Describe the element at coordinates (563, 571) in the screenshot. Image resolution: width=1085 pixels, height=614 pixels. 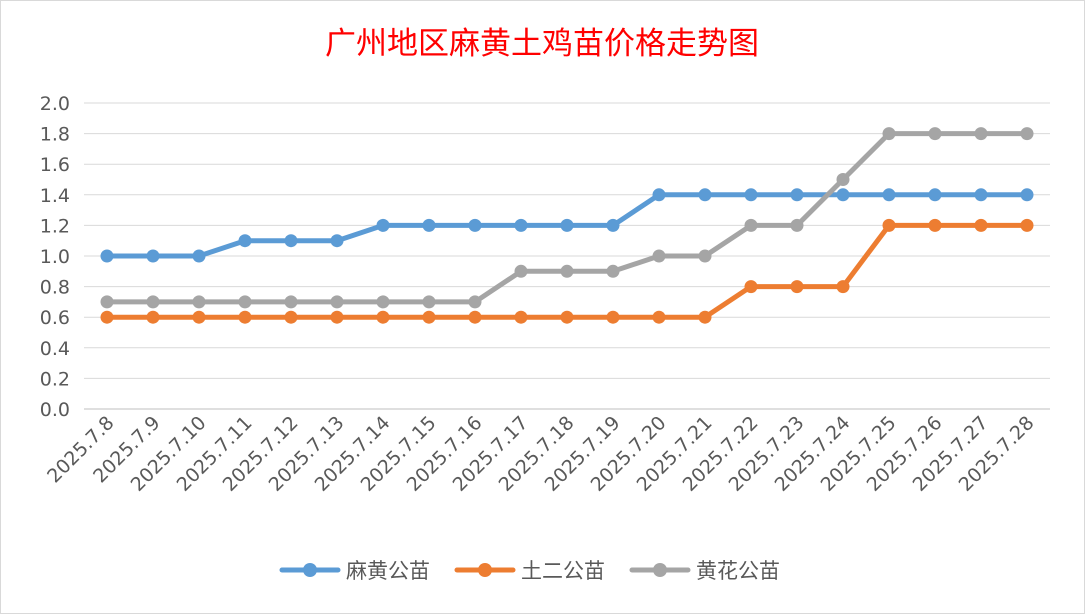
I see `legend-label: 土二公苗` at that location.